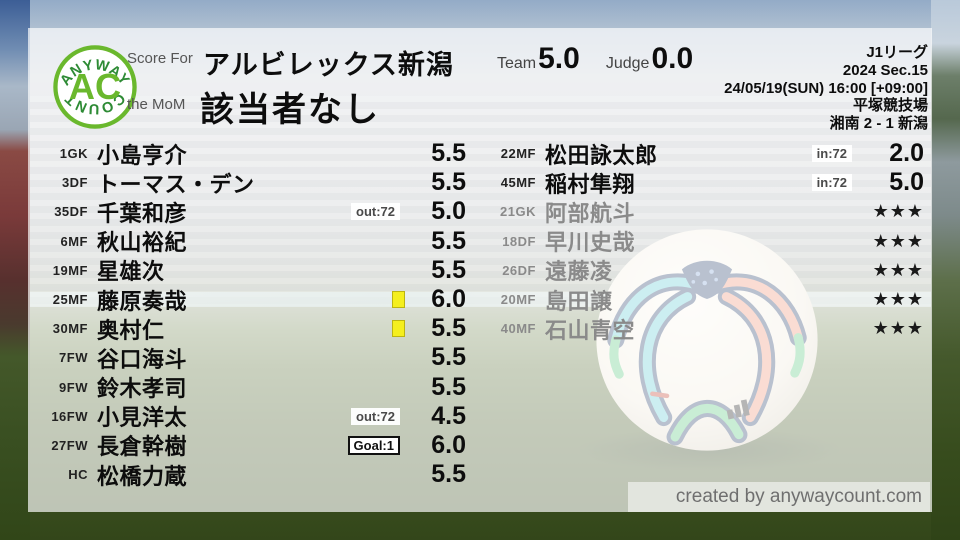  I want to click on judge-score-label: Judge, so click(627, 63).